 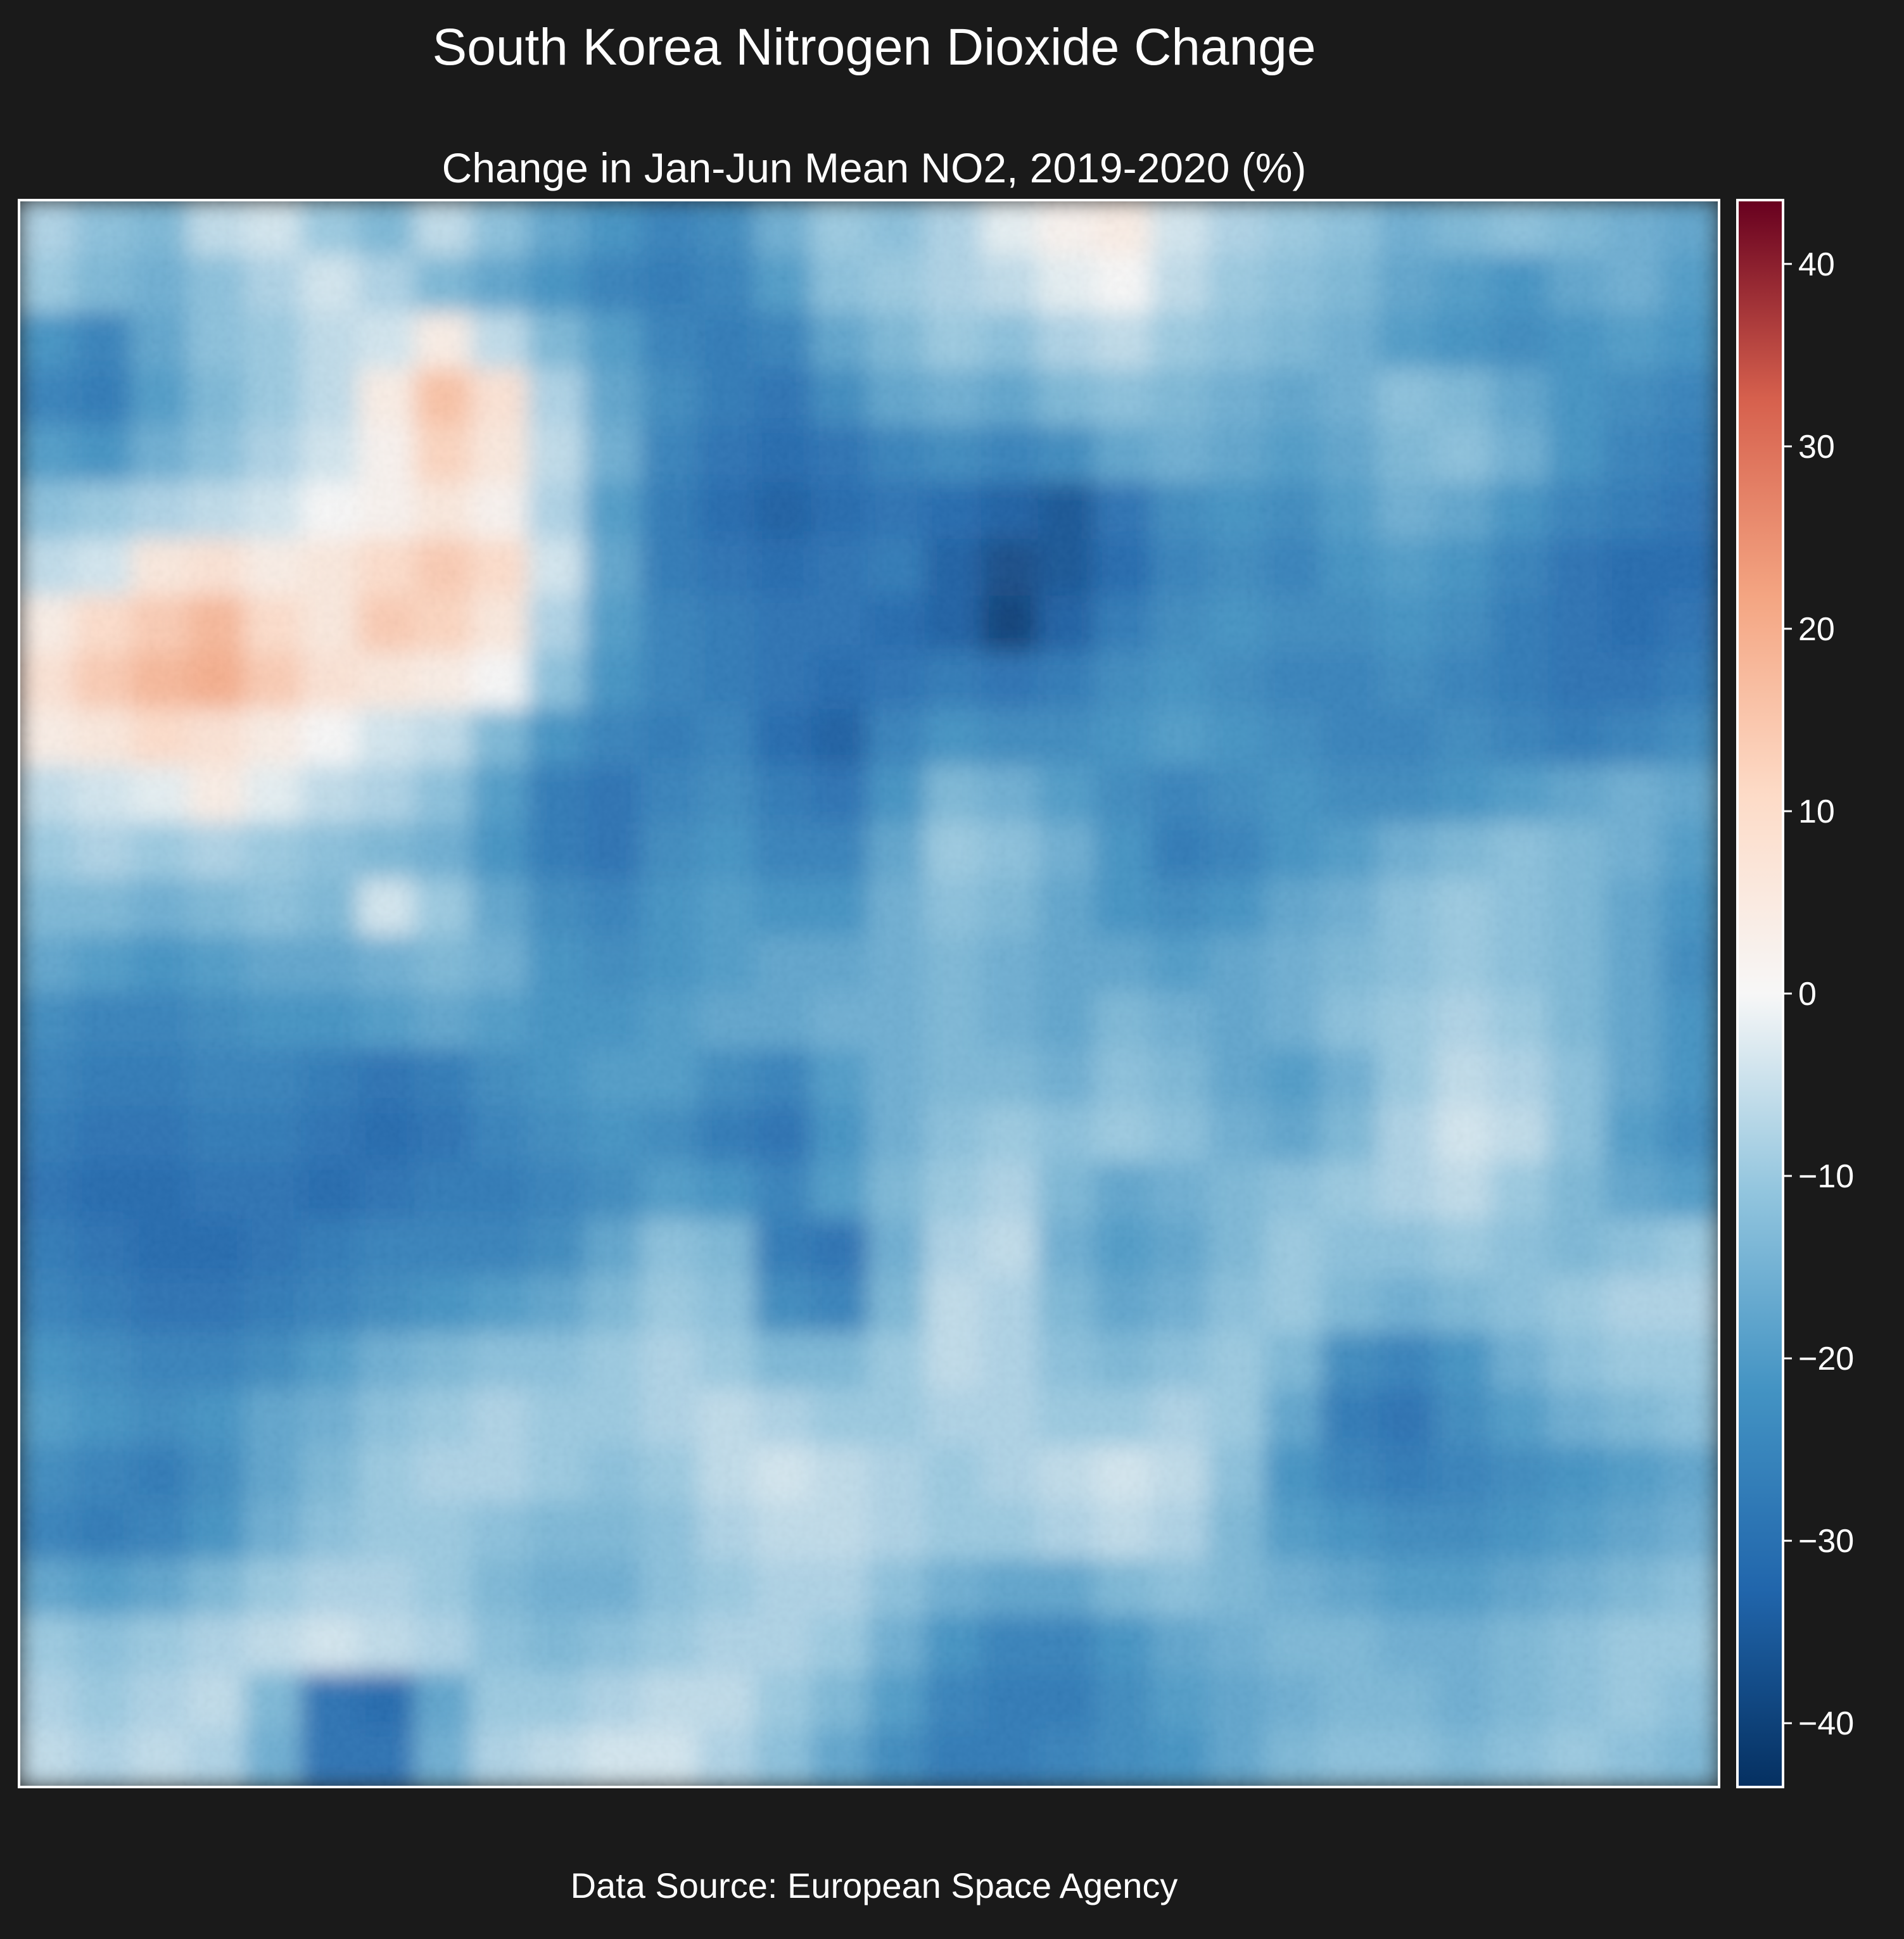 I want to click on colorbar-tick-label: 40, so click(x=1816, y=264).